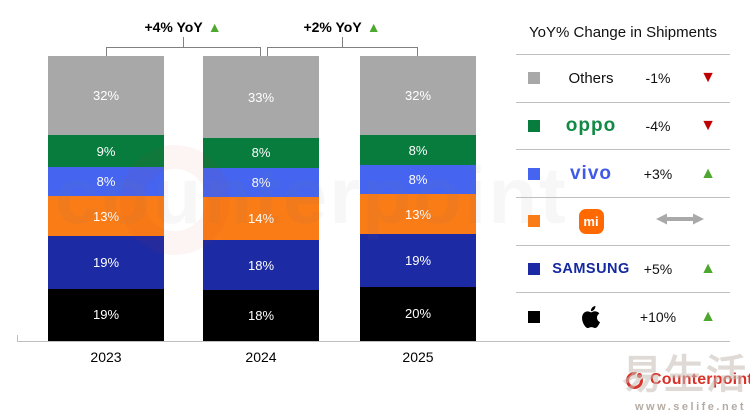 This screenshot has height=414, width=750. I want to click on bar-segment-value: 33%, so click(261, 97).